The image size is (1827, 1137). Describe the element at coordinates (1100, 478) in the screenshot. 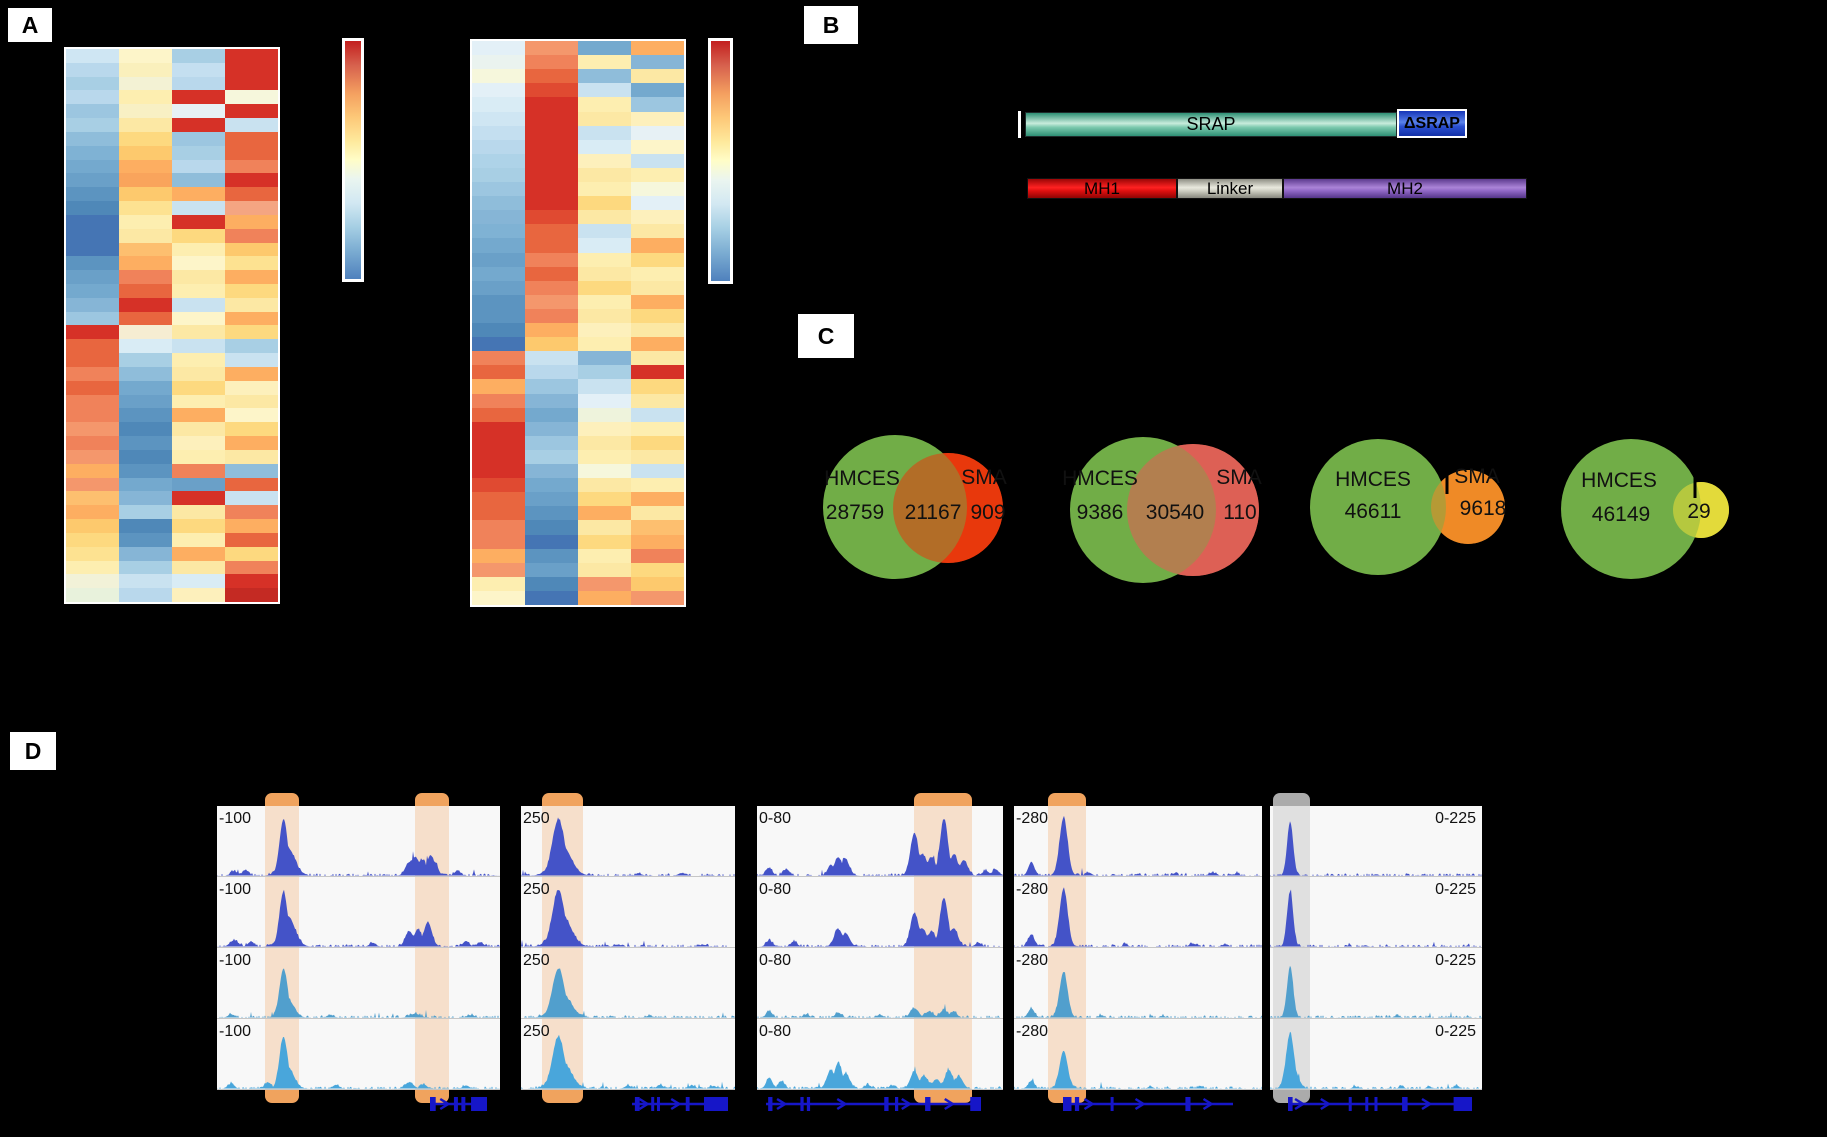

I see `venn-2-left-label: HMCES` at that location.